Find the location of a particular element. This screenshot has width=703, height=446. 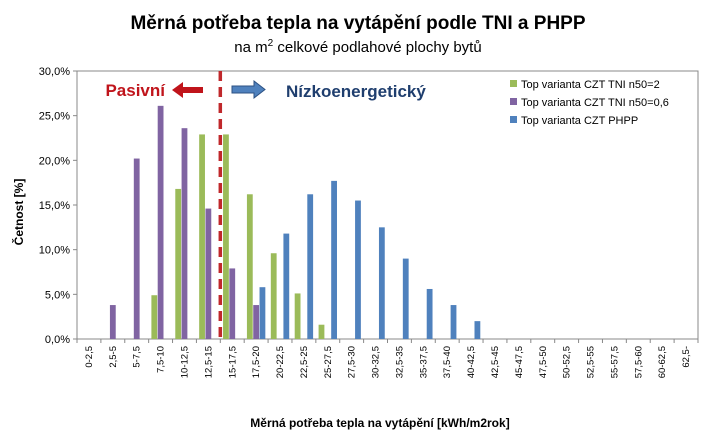

x-tick-label: 57,5-60 is located at coordinates (638, 362).